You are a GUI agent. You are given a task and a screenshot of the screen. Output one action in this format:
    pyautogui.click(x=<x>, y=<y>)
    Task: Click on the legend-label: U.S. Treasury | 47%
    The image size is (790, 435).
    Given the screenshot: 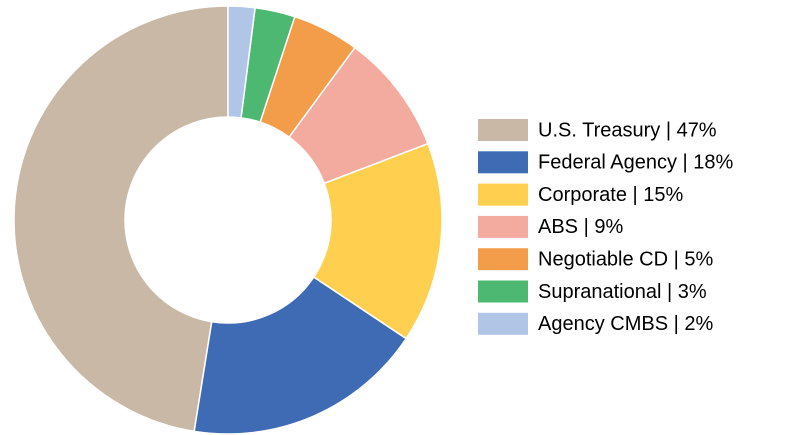 What is the action you would take?
    pyautogui.click(x=627, y=130)
    